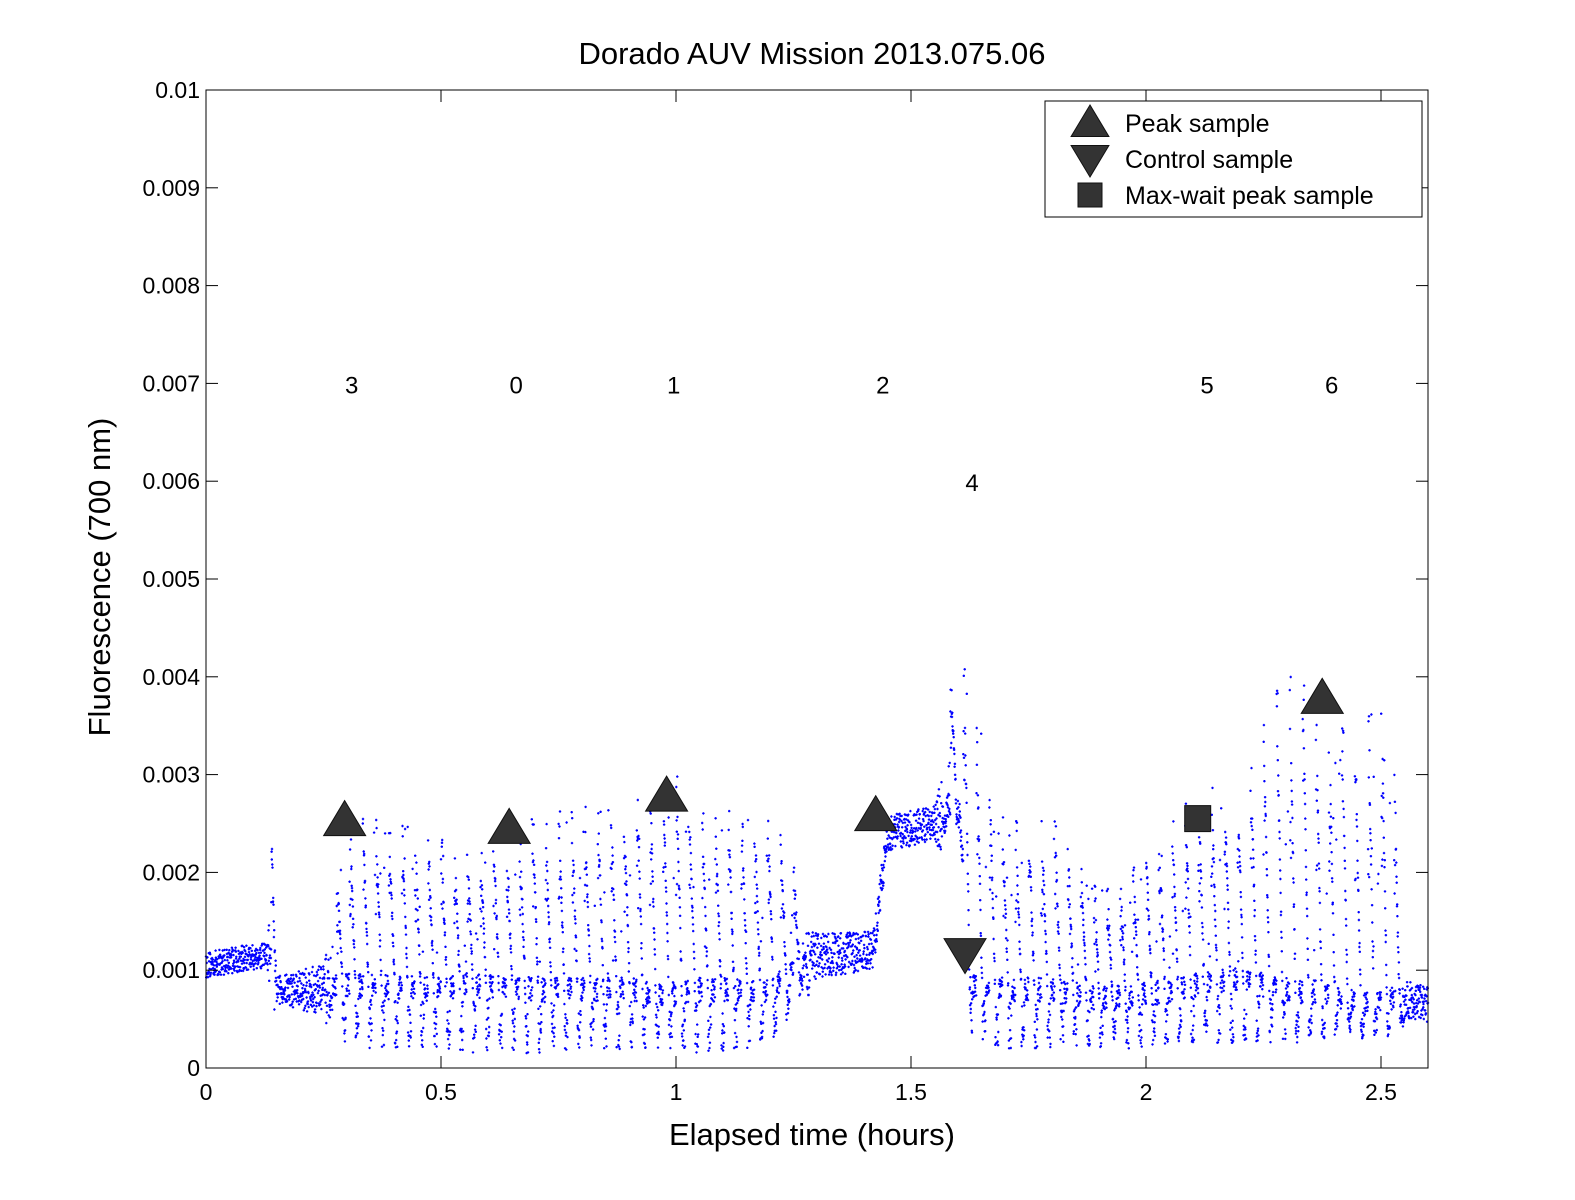 This screenshot has height=1200, width=1575. What do you see at coordinates (193, 1068) in the screenshot?
I see `y-tick-label: 0` at bounding box center [193, 1068].